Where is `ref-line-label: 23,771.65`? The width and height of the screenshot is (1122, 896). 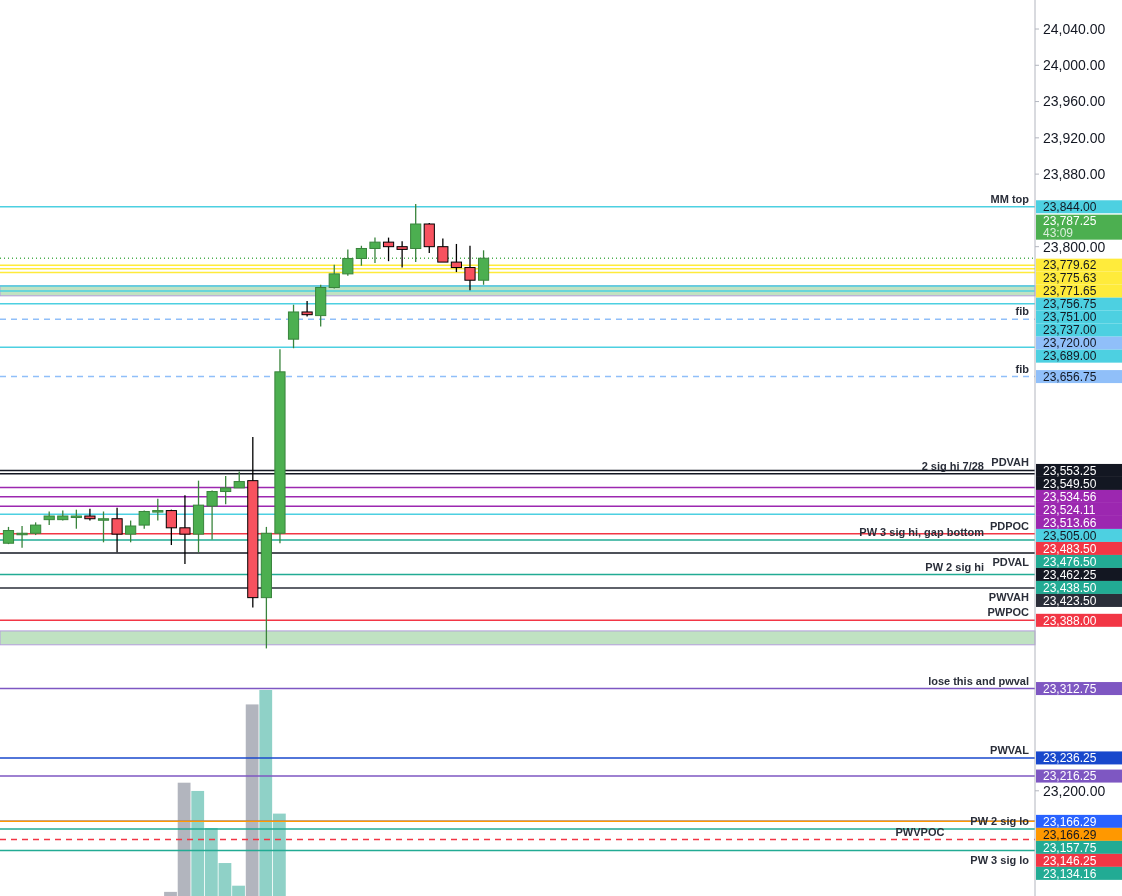 ref-line-label: 23,771.65 is located at coordinates (1070, 291).